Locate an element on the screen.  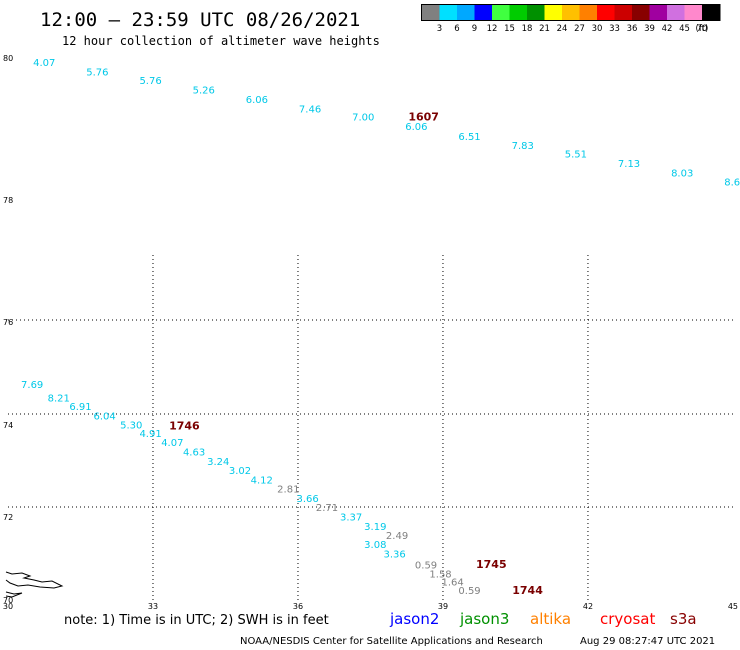
legend-bin-label: 42 is located at coordinates (667, 29).